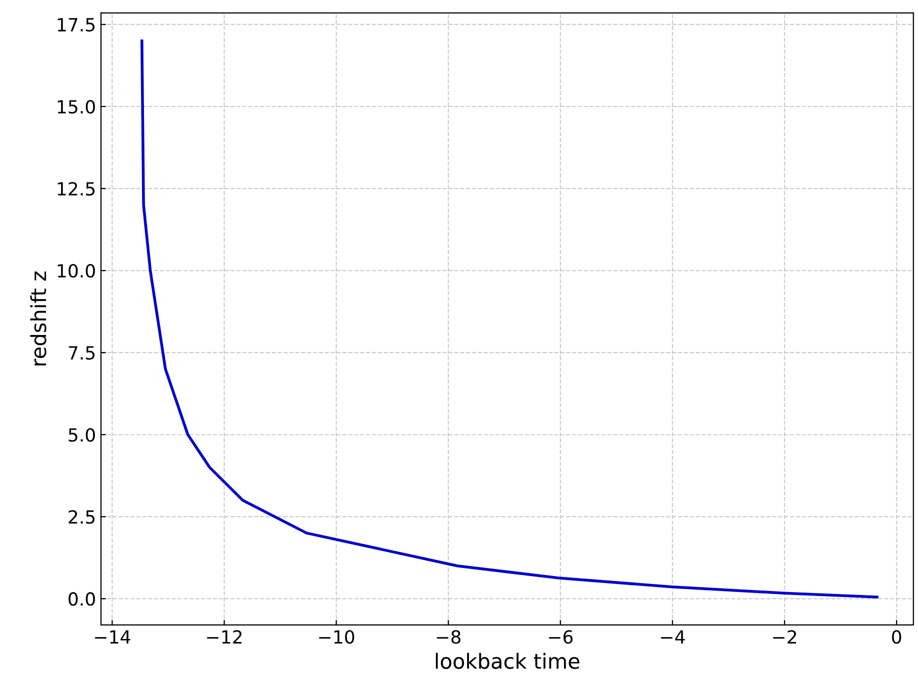  Describe the element at coordinates (673, 637) in the screenshot. I see `x-tick-label: −4` at that location.